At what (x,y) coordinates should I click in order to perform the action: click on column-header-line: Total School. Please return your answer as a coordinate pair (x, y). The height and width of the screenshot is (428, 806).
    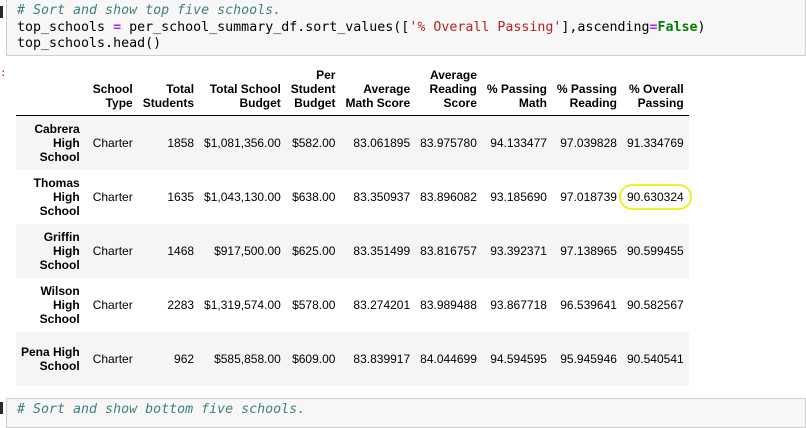
    Looking at the image, I should click on (245, 89).